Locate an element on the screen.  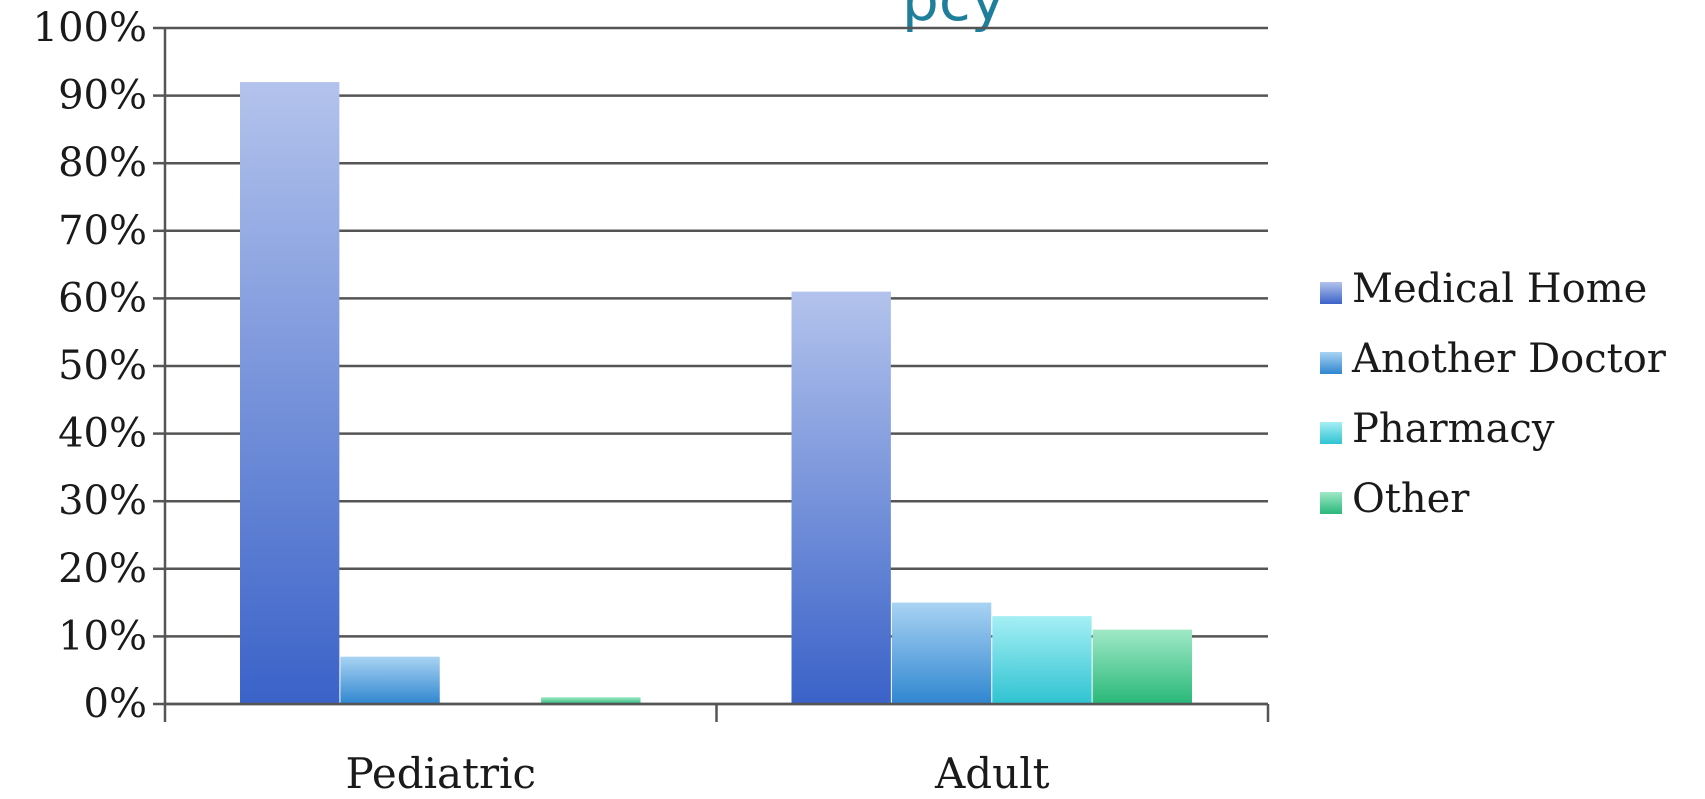
y-axis-ticks: 0% 10% 20% 30% 40% 50% 60% 70% 80% 90% 100% is located at coordinates (90, 366).